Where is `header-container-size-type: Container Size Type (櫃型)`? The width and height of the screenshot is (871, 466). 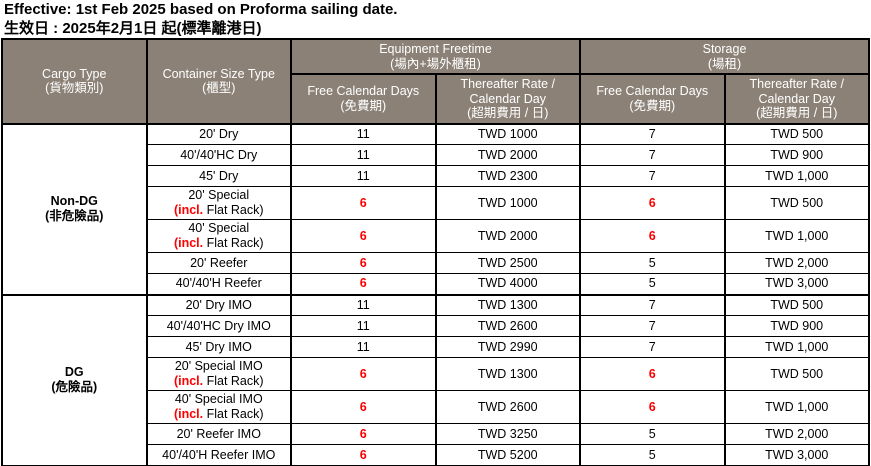
header-container-size-type: Container Size Type (櫃型) is located at coordinates (218, 81).